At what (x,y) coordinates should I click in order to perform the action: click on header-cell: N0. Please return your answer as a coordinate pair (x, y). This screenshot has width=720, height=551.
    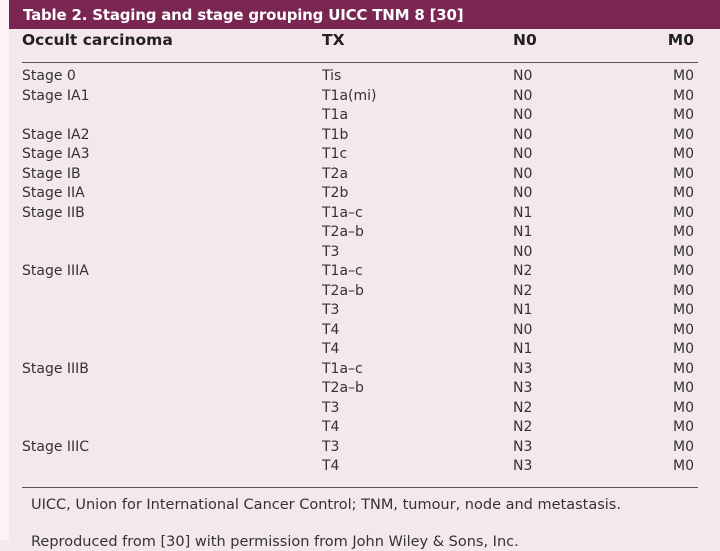
    Looking at the image, I should click on (525, 40).